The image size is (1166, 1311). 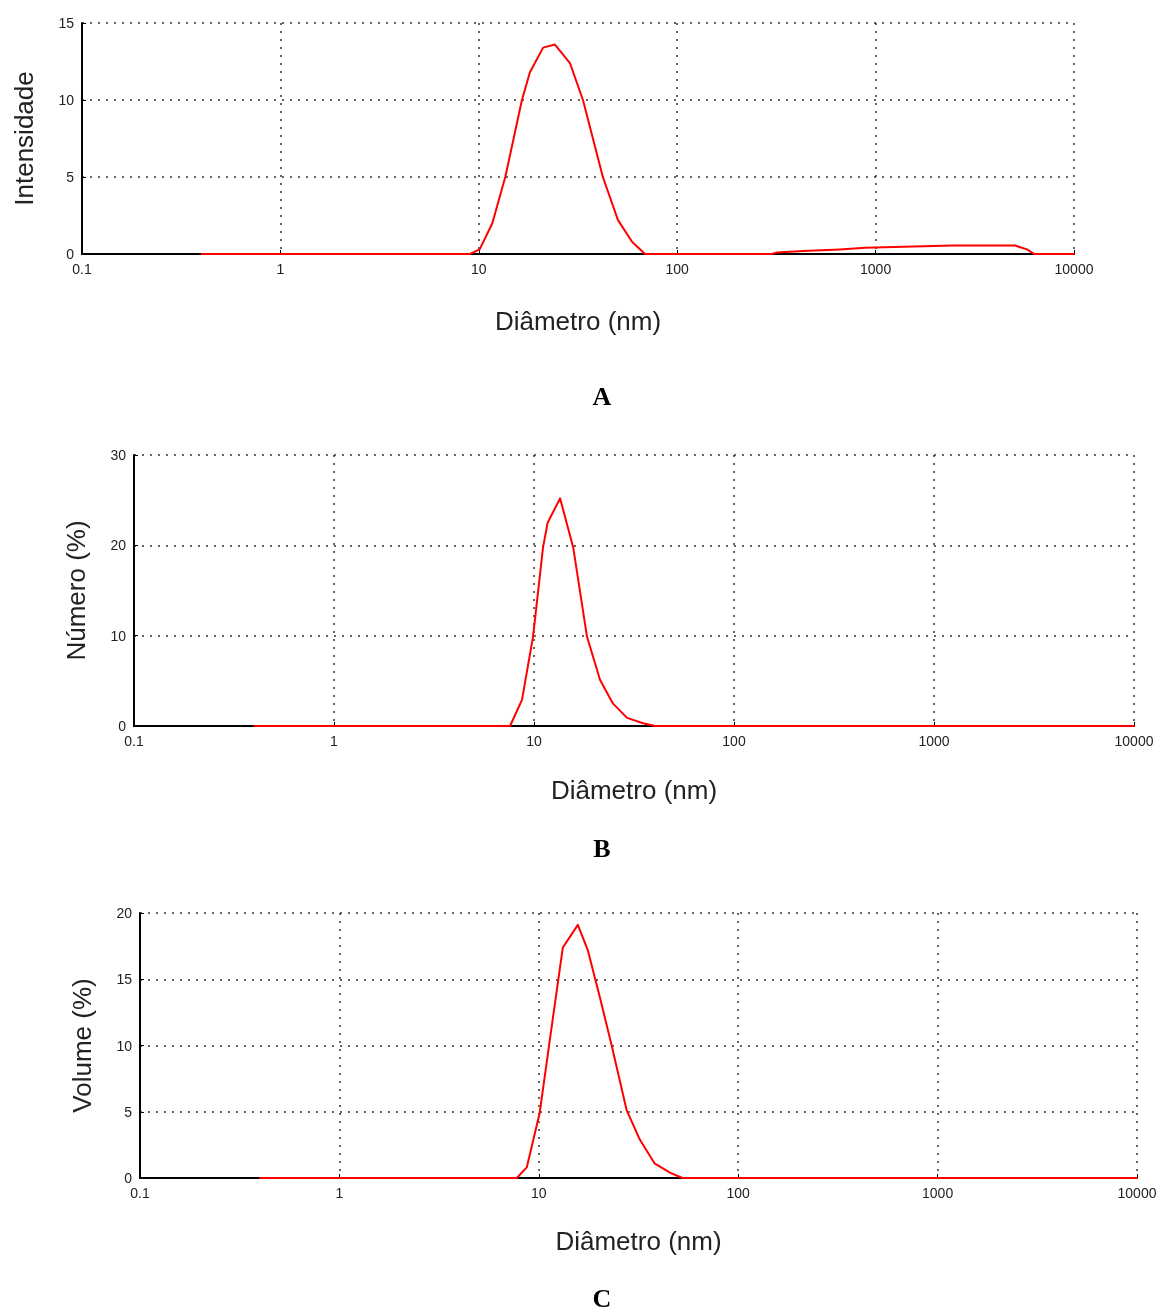 What do you see at coordinates (602, 396) in the screenshot?
I see `text: A` at bounding box center [602, 396].